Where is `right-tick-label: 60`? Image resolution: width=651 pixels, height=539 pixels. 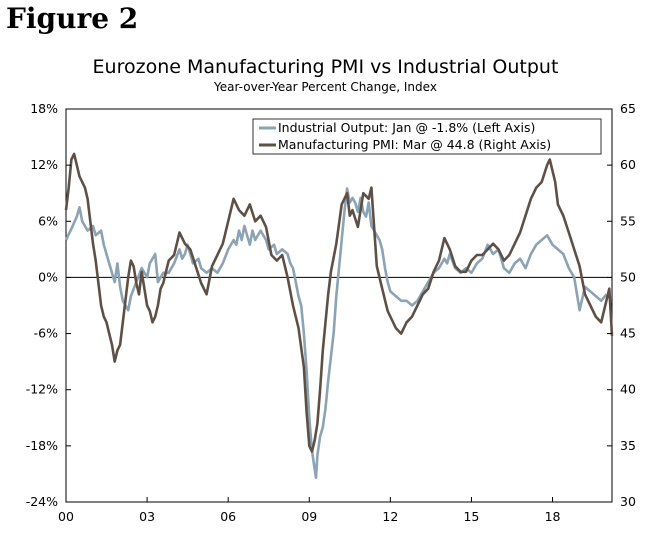 right-tick-label: 60 is located at coordinates (628, 164).